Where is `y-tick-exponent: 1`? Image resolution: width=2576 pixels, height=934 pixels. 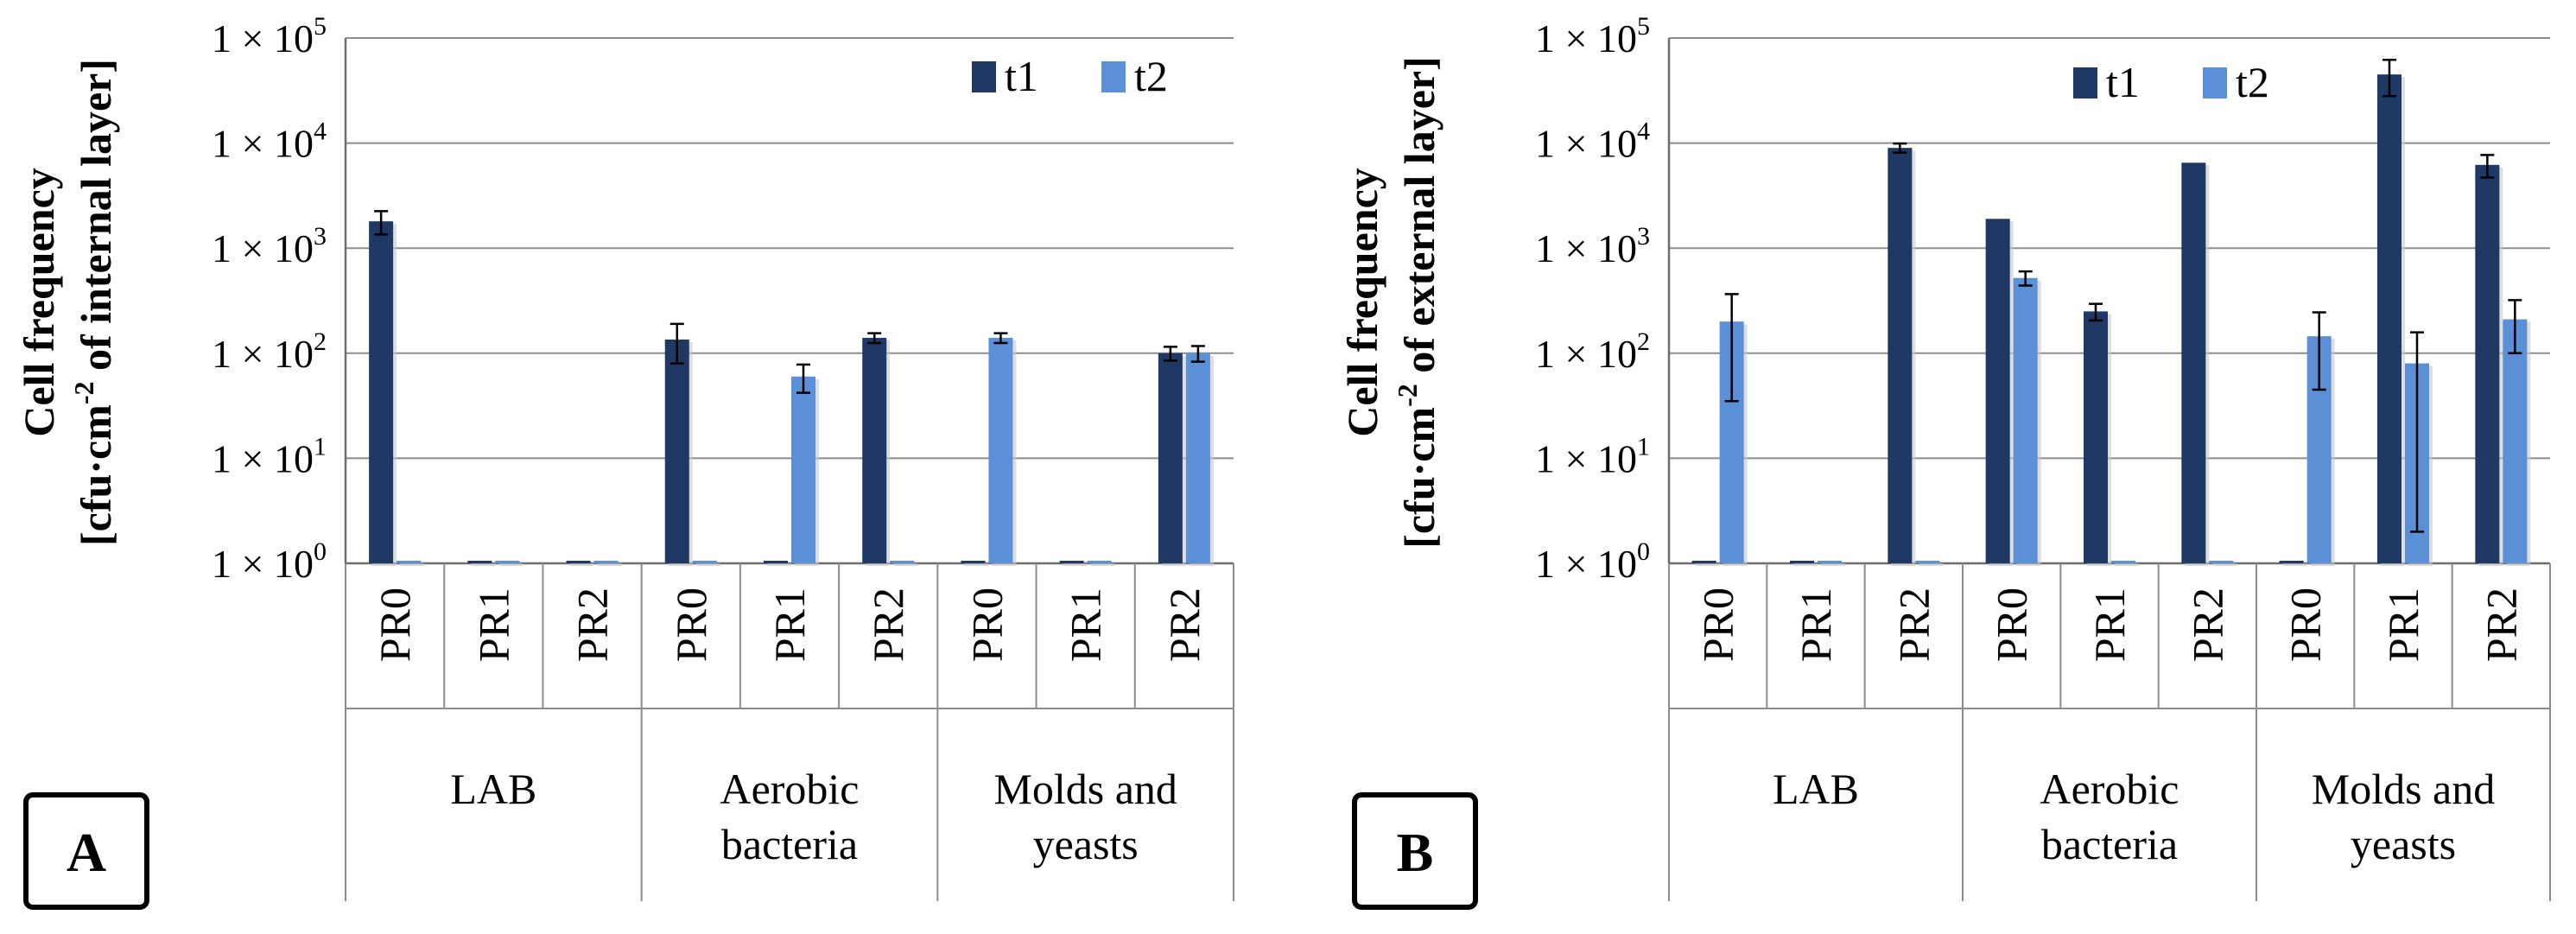
y-tick-exponent: 1 is located at coordinates (1643, 447).